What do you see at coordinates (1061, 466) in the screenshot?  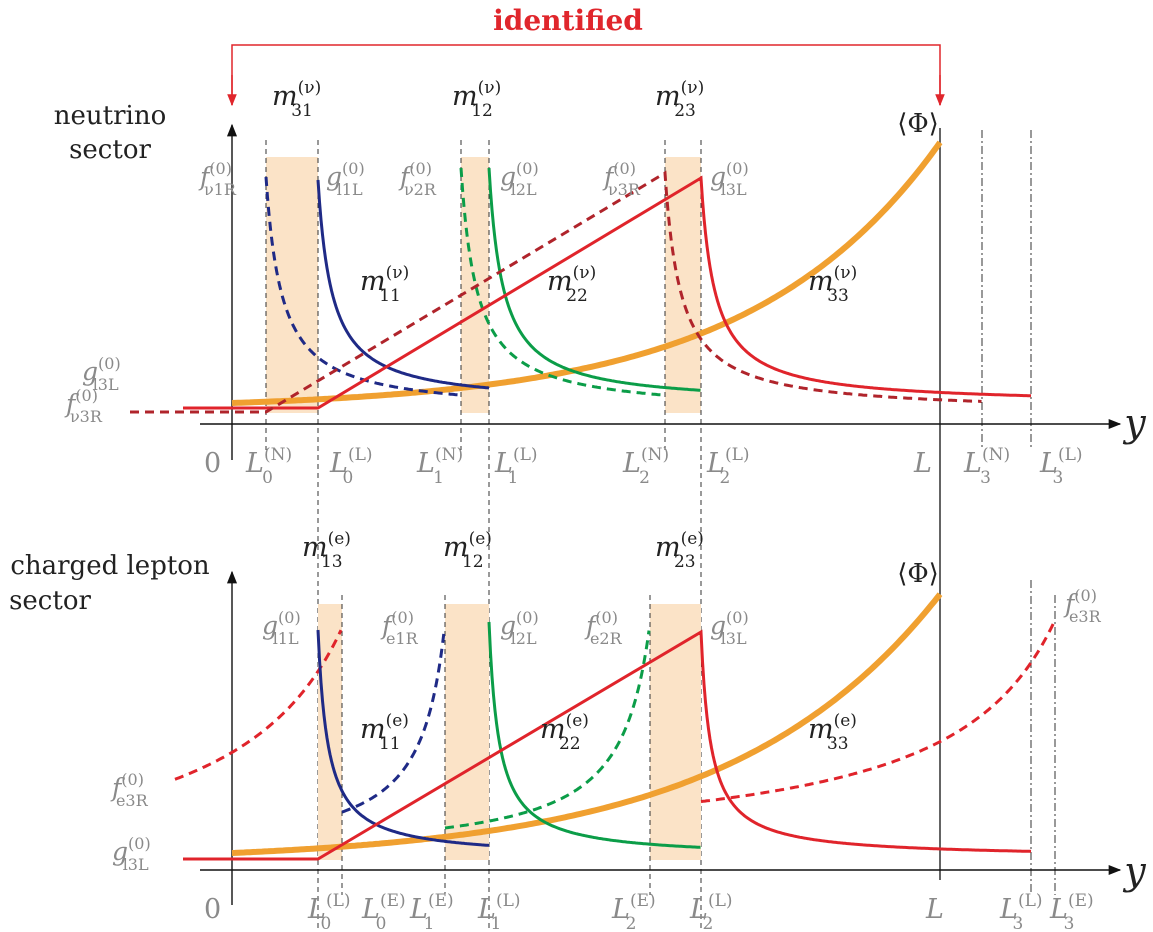 I see `nu-axis-label-9: L(L) 3` at bounding box center [1061, 466].